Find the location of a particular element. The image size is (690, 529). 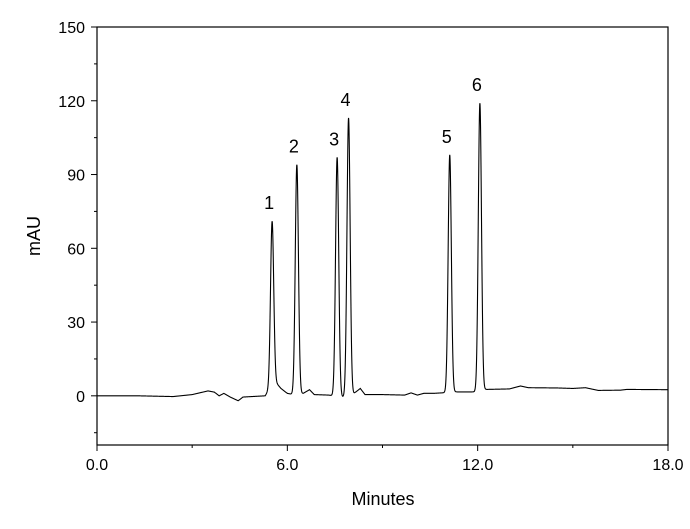

y-tick-label: 90 is located at coordinates (76, 176).